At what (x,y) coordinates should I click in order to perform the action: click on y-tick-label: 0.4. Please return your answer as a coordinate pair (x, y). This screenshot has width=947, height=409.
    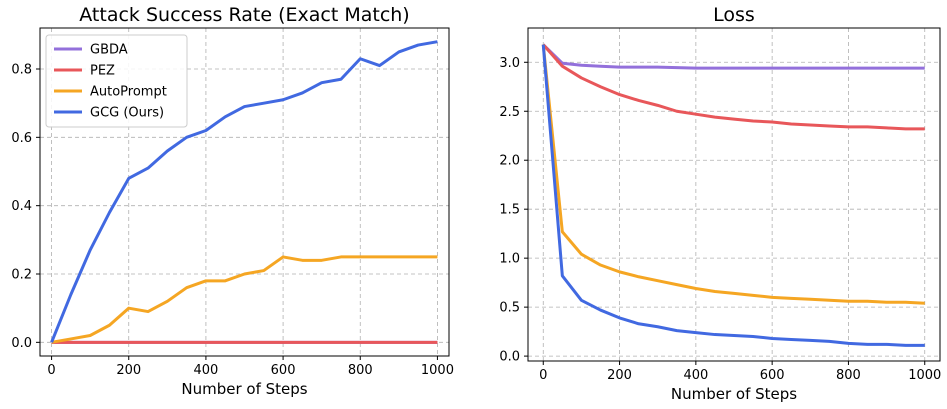
    Looking at the image, I should click on (21, 206).